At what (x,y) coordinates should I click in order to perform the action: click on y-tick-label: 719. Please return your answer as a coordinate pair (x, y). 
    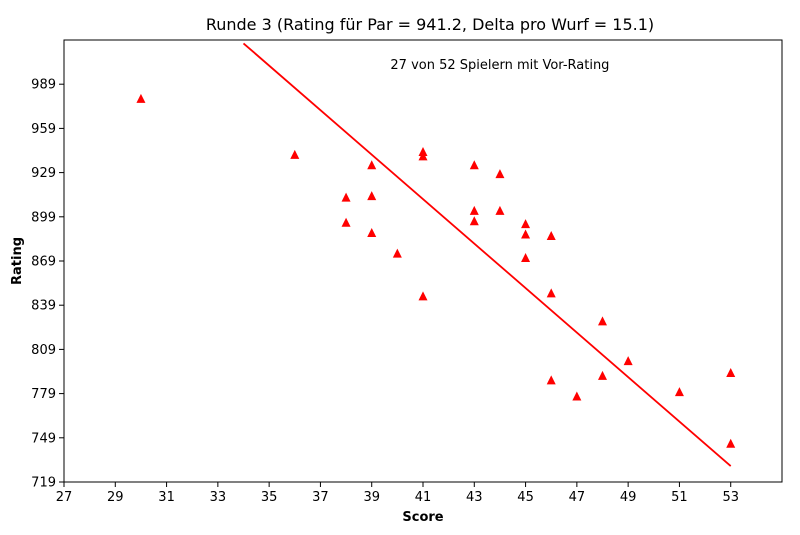
    Looking at the image, I should click on (43, 483).